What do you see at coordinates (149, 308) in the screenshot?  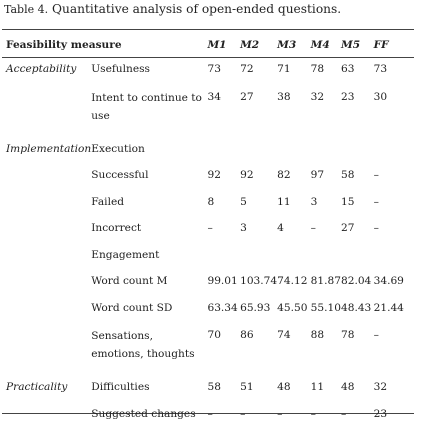 I see `row-item: Word count SD` at bounding box center [149, 308].